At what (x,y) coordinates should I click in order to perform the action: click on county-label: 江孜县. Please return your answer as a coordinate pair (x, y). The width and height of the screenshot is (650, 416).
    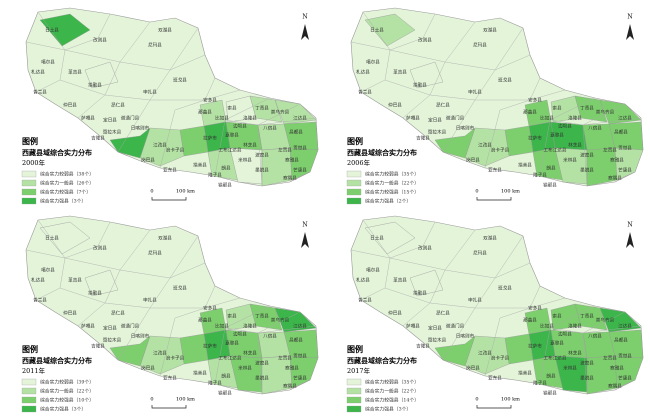
    Looking at the image, I should click on (160, 145).